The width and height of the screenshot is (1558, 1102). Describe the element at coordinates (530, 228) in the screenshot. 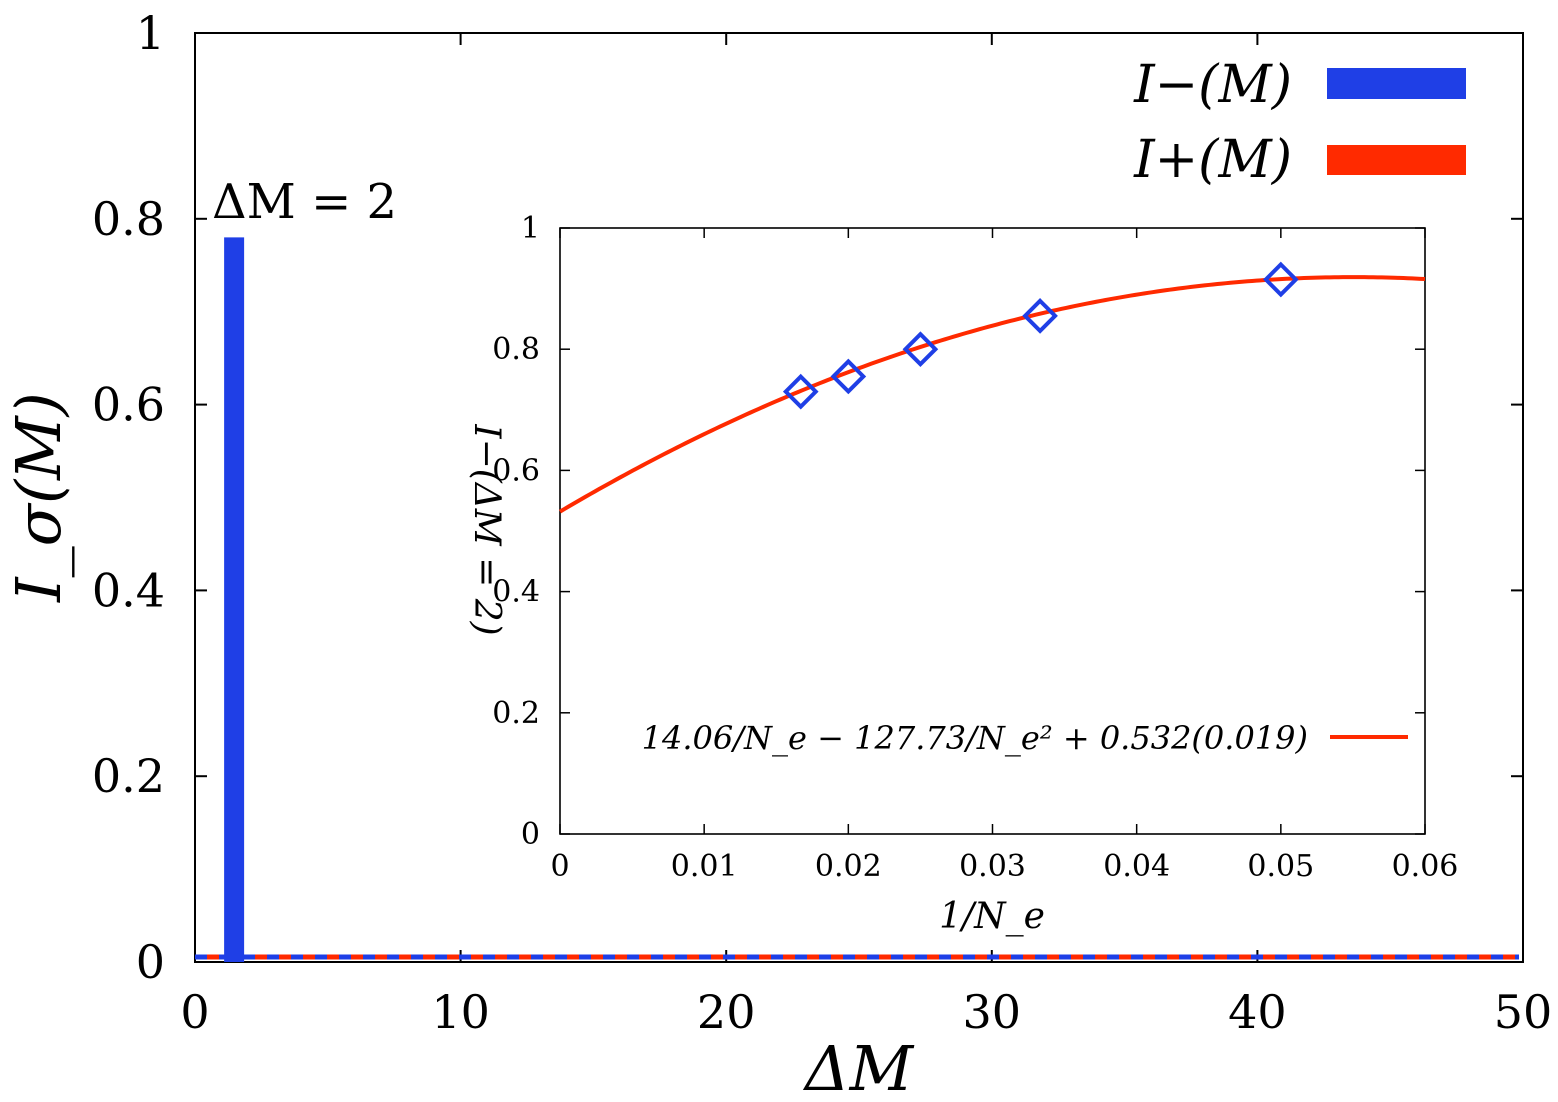

I see `inset-y-tick-label: 1` at that location.